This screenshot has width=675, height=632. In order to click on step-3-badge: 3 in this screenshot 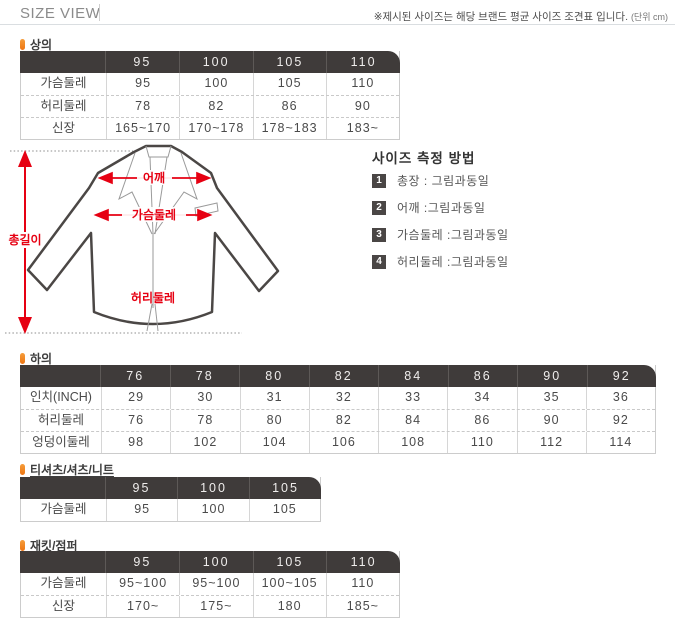, I will do `click(379, 234)`.